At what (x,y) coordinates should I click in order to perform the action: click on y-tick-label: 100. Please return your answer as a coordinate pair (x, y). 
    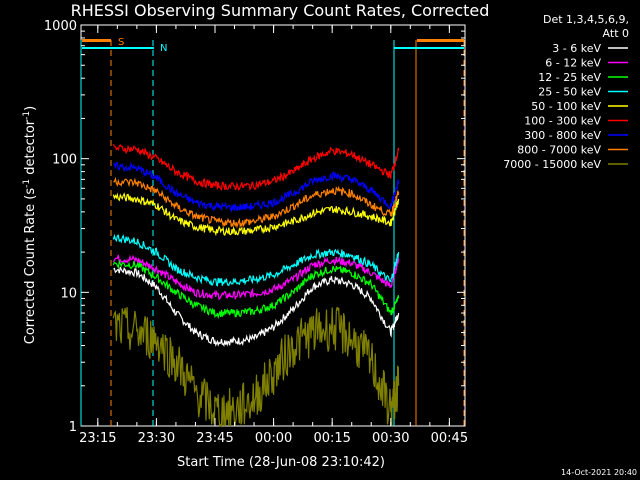
    Looking at the image, I should click on (64, 160).